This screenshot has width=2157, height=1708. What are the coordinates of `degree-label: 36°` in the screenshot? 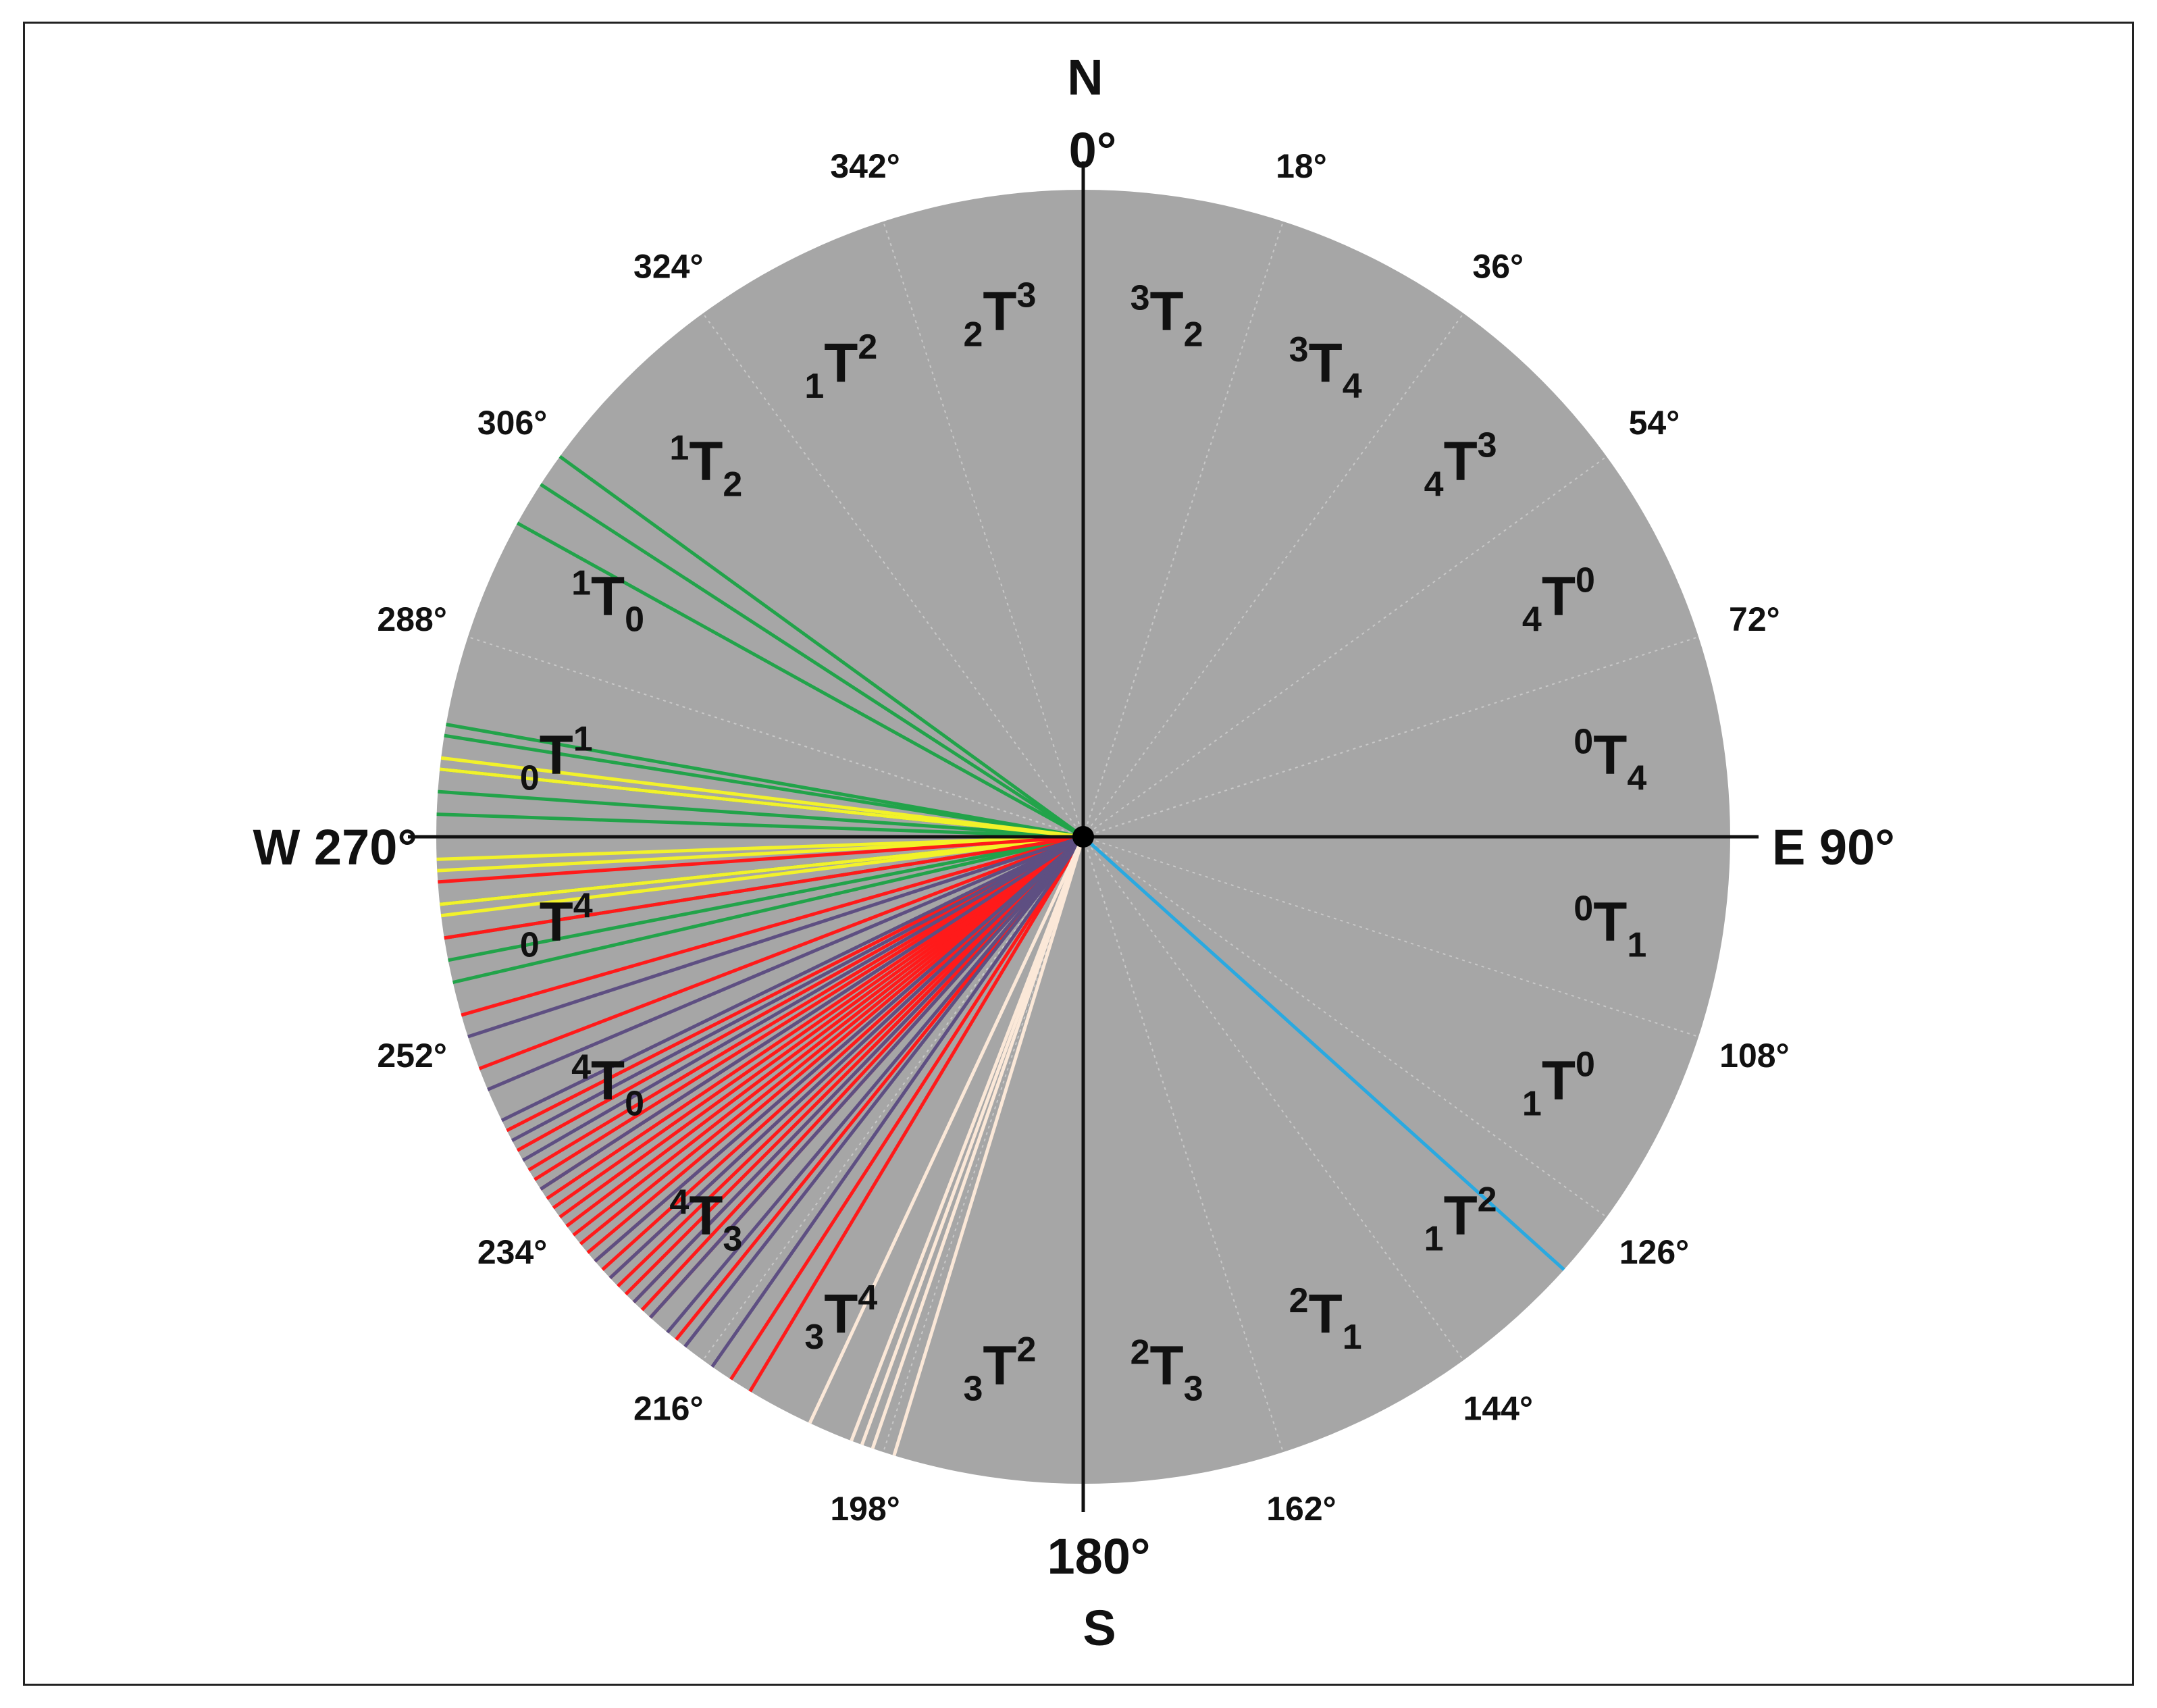 It's located at (1498, 267).